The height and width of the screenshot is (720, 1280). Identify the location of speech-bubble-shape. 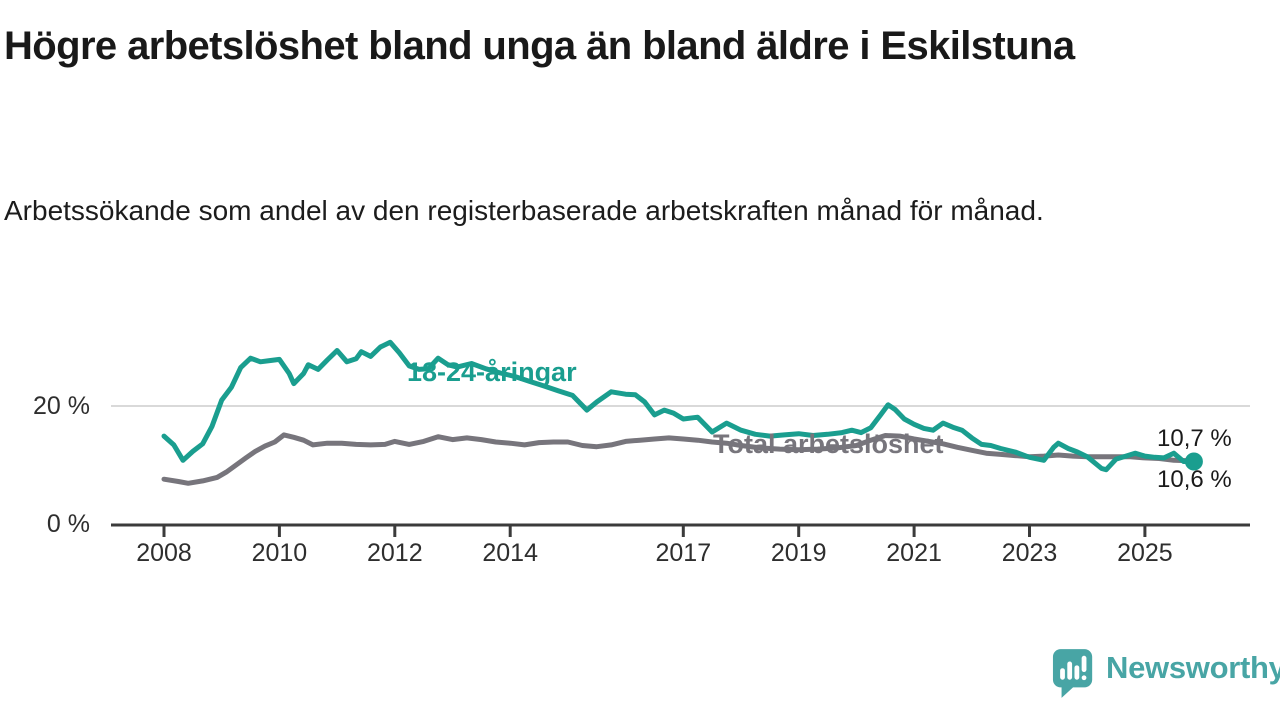
(1072, 673).